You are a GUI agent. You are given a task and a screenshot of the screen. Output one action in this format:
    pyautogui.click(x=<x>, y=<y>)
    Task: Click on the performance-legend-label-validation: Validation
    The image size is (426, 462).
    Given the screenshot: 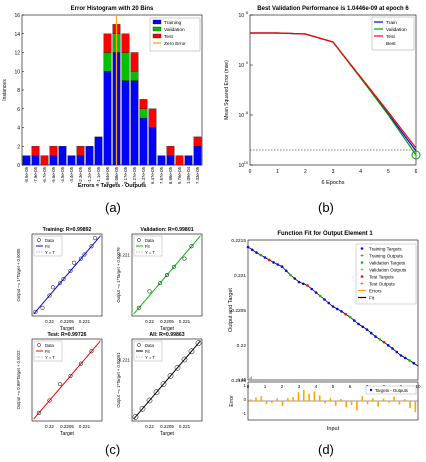 What is the action you would take?
    pyautogui.click(x=396, y=30)
    